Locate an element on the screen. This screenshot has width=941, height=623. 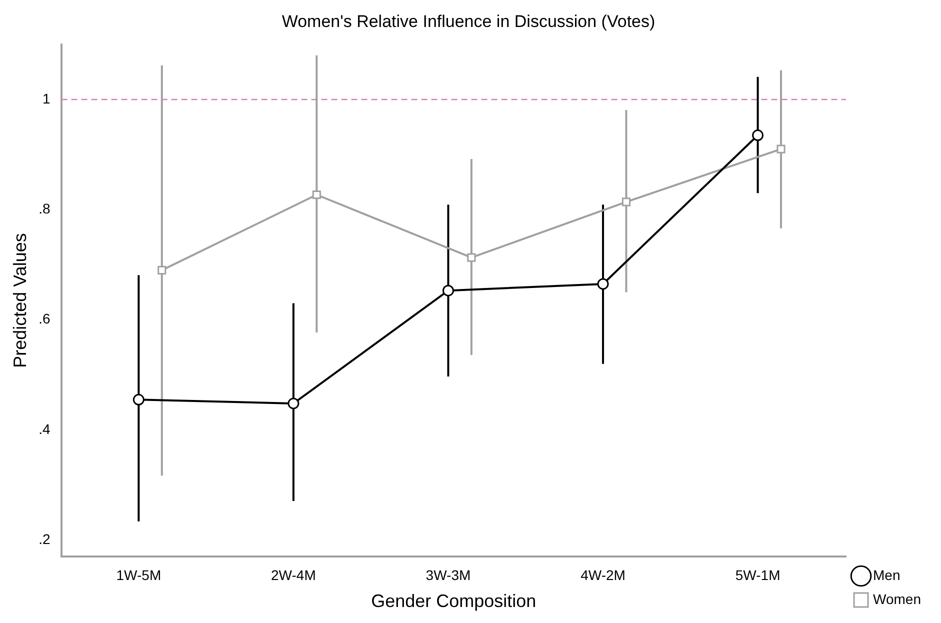
x-tick-label: 2W-4M is located at coordinates (293, 574).